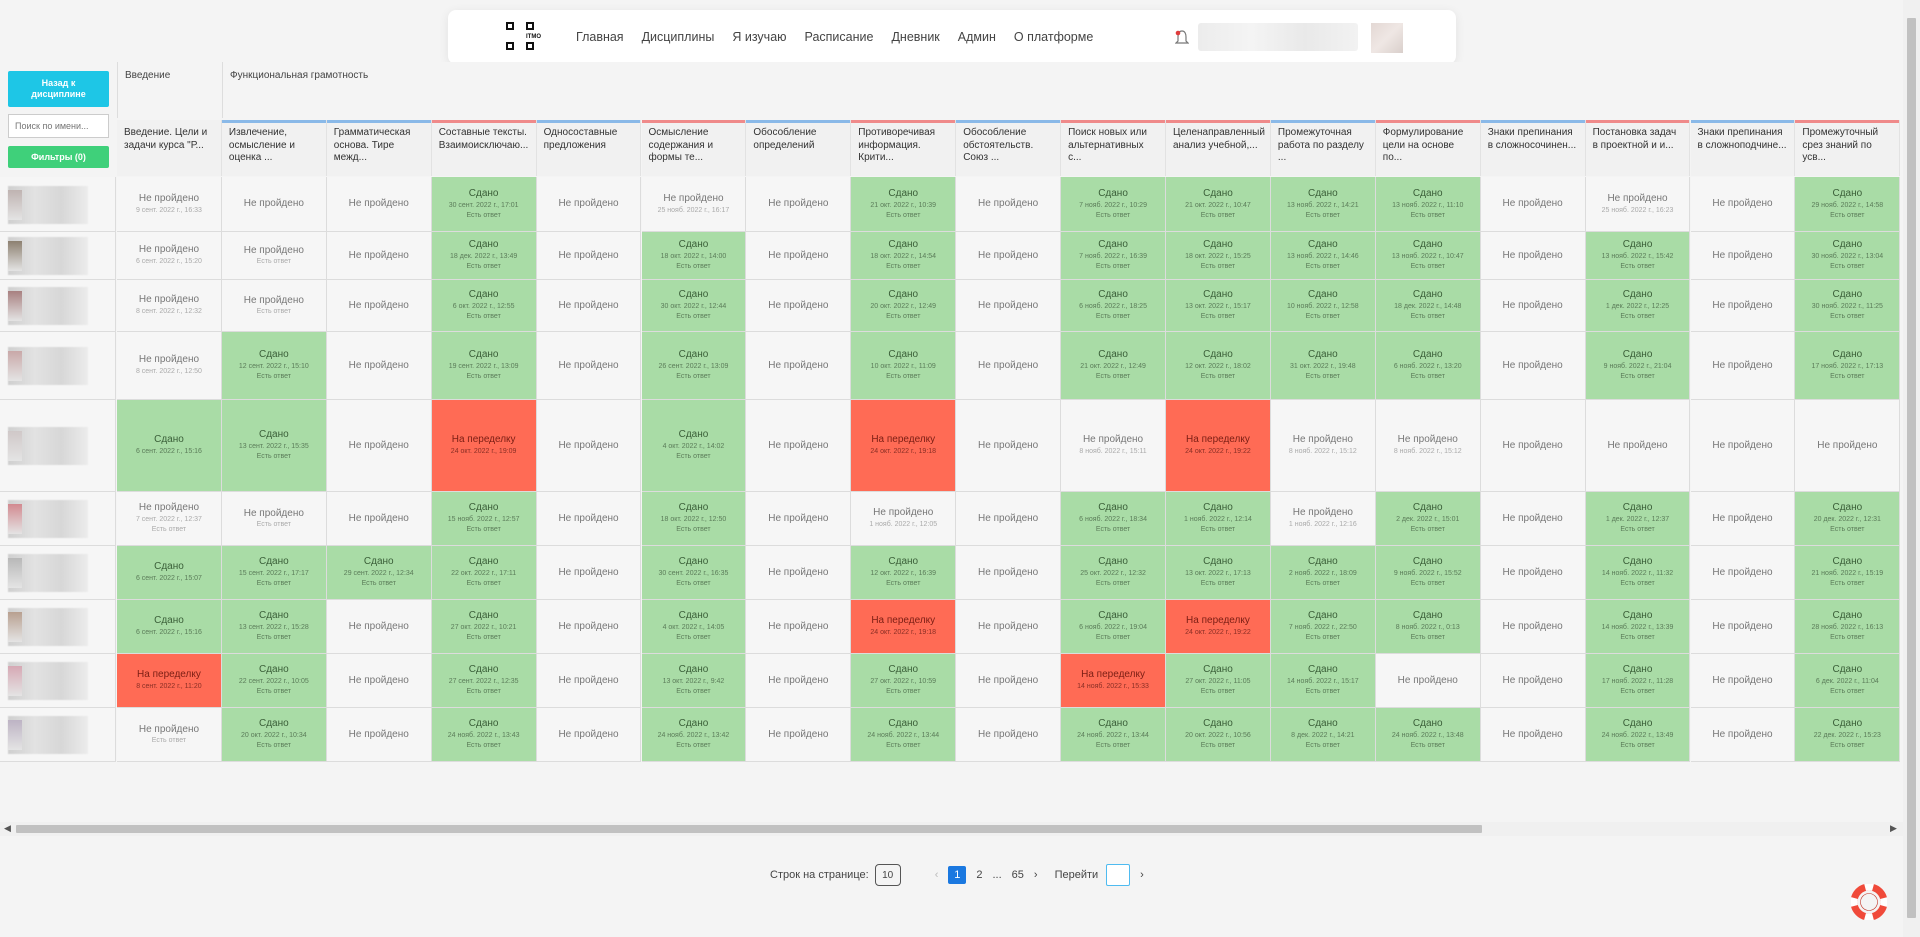 Image resolution: width=1920 pixels, height=937 pixels. Describe the element at coordinates (1428, 366) in the screenshot. I see `grade-cell: Сдано 6 нояб. 2022 г., 13:20 Есть ответ` at that location.